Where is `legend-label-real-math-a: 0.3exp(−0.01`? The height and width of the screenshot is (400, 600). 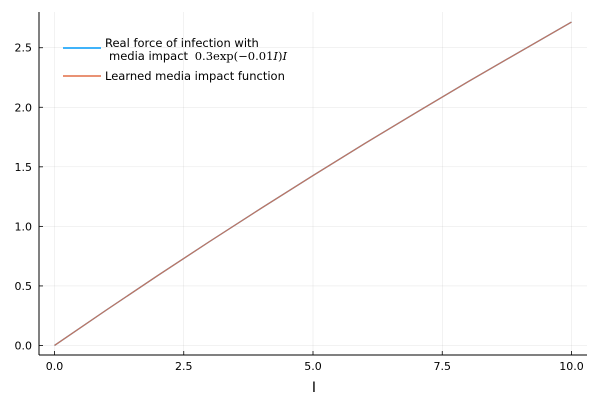
legend-label-real-math-a: 0.3exp(−0.01 is located at coordinates (234, 56).